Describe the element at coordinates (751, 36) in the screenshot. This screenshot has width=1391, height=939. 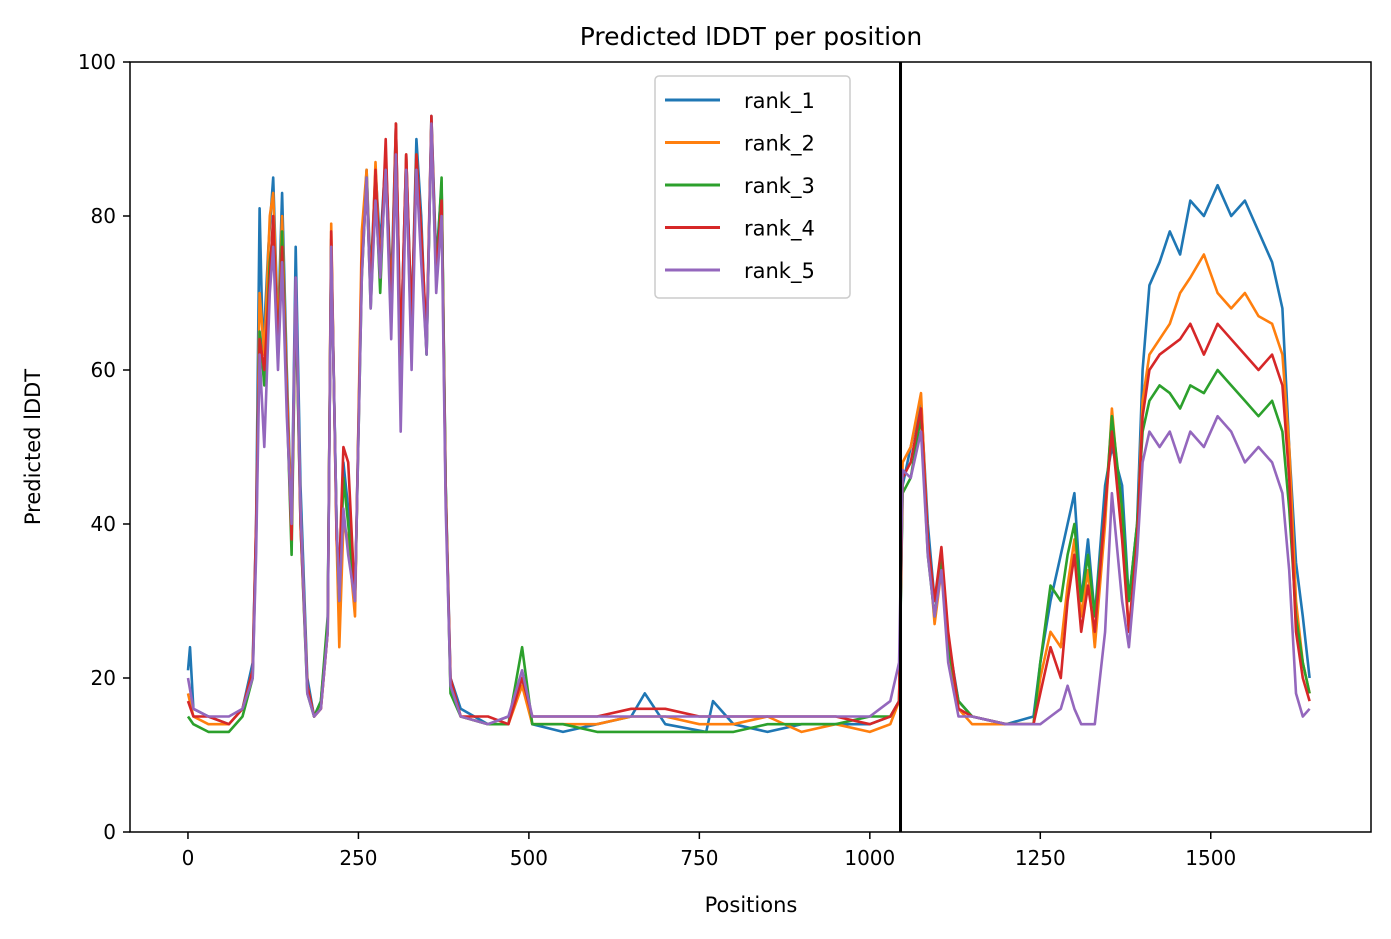
I see `chart-title: Predicted lDDT per position` at that location.